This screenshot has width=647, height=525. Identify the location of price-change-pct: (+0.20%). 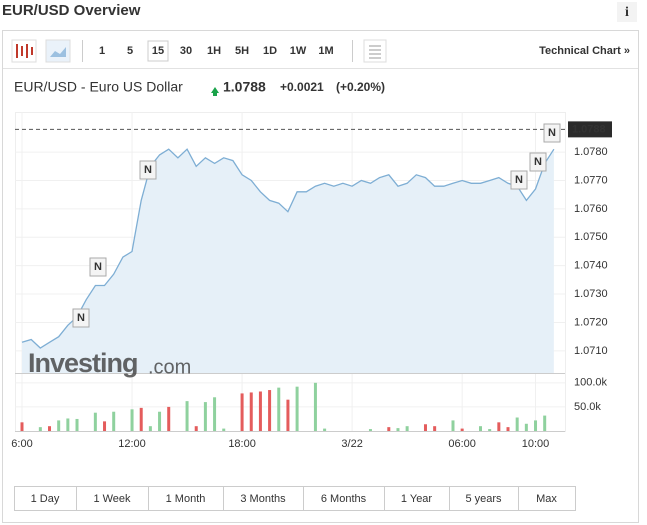
(360, 87).